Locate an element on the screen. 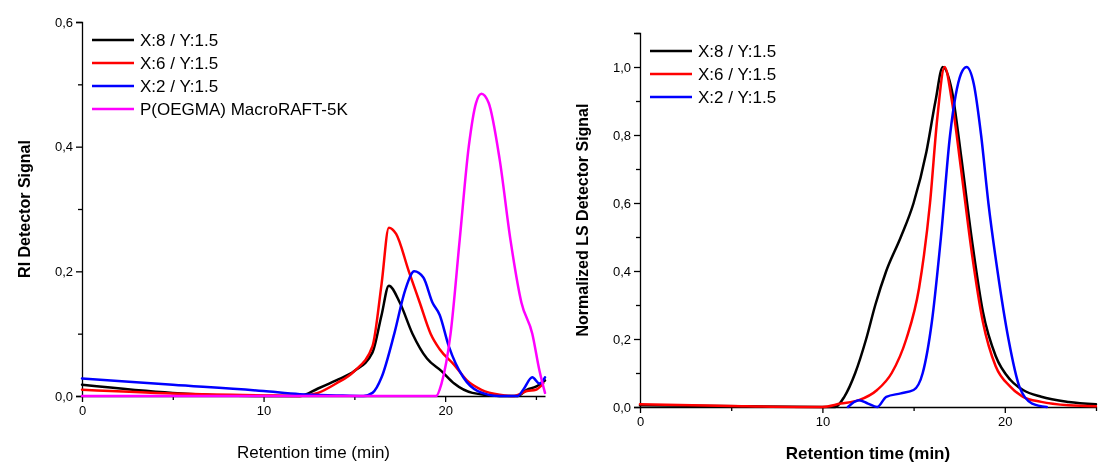 The height and width of the screenshot is (466, 1098). line-series is located at coordinates (947, 237).